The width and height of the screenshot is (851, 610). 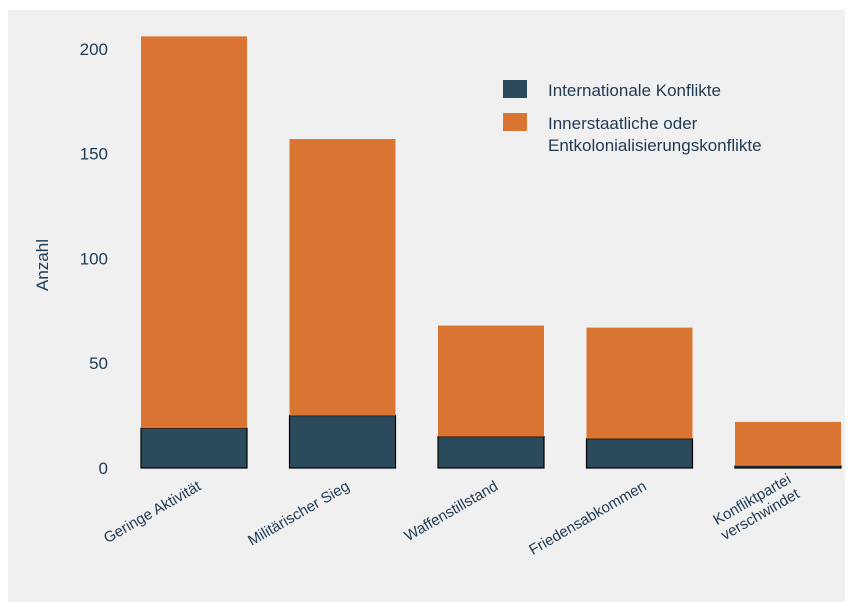 What do you see at coordinates (153, 512) in the screenshot?
I see `x-tick-label-0: Geringe Aktivität` at bounding box center [153, 512].